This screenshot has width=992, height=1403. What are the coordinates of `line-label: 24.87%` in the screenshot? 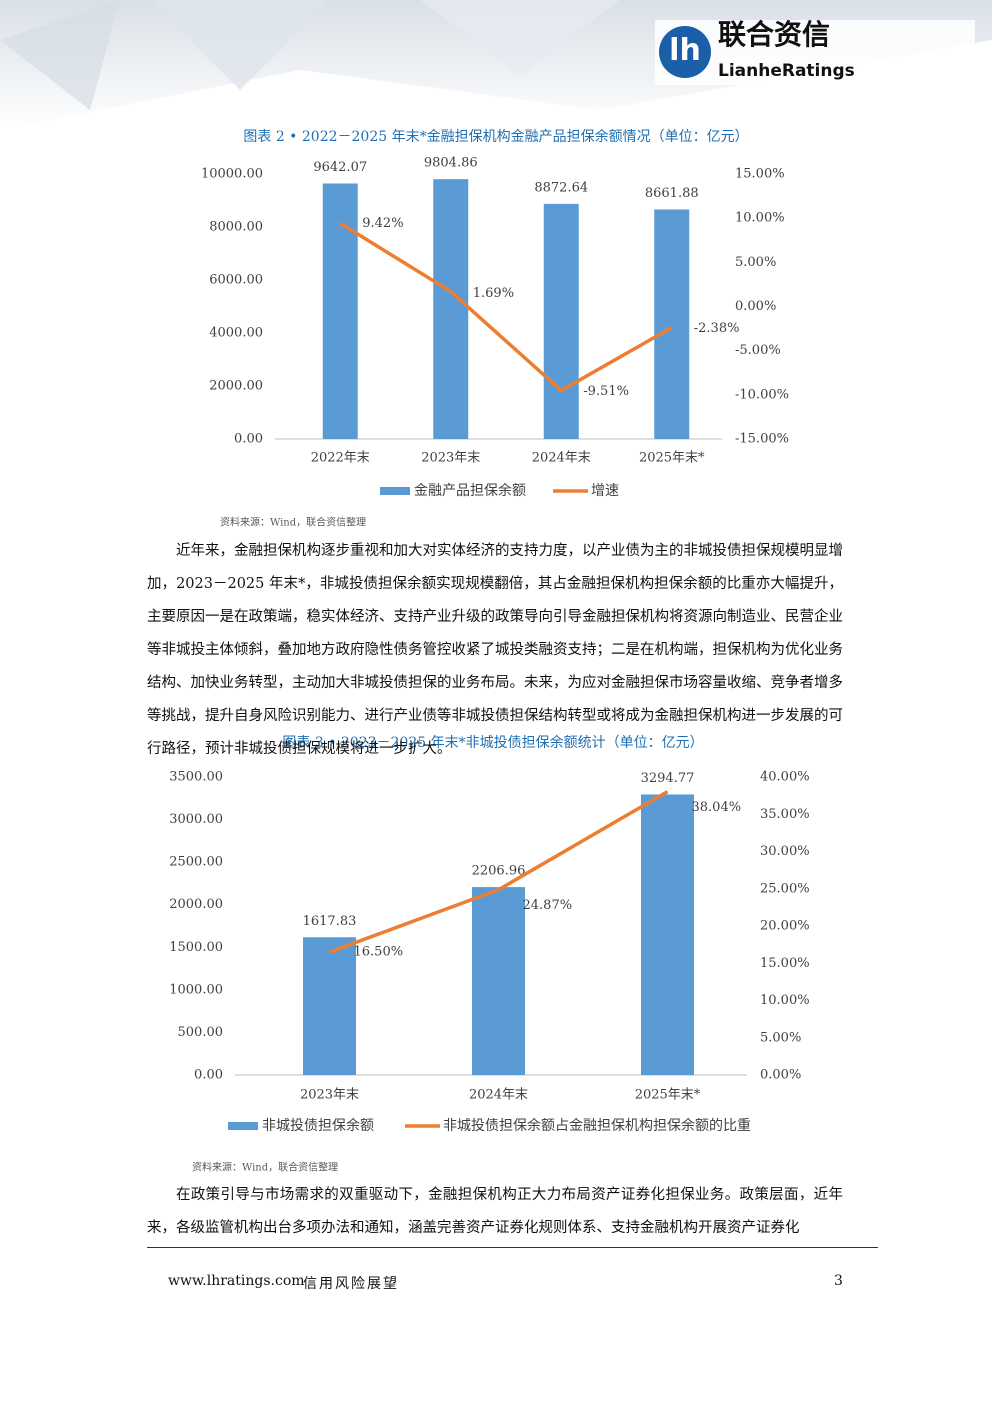 It's located at (548, 905).